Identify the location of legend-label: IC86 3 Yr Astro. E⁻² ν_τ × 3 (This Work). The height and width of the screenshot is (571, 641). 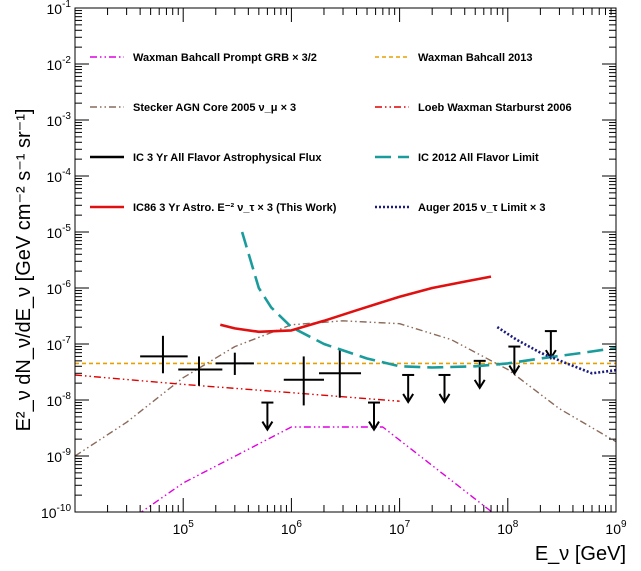
(235, 208).